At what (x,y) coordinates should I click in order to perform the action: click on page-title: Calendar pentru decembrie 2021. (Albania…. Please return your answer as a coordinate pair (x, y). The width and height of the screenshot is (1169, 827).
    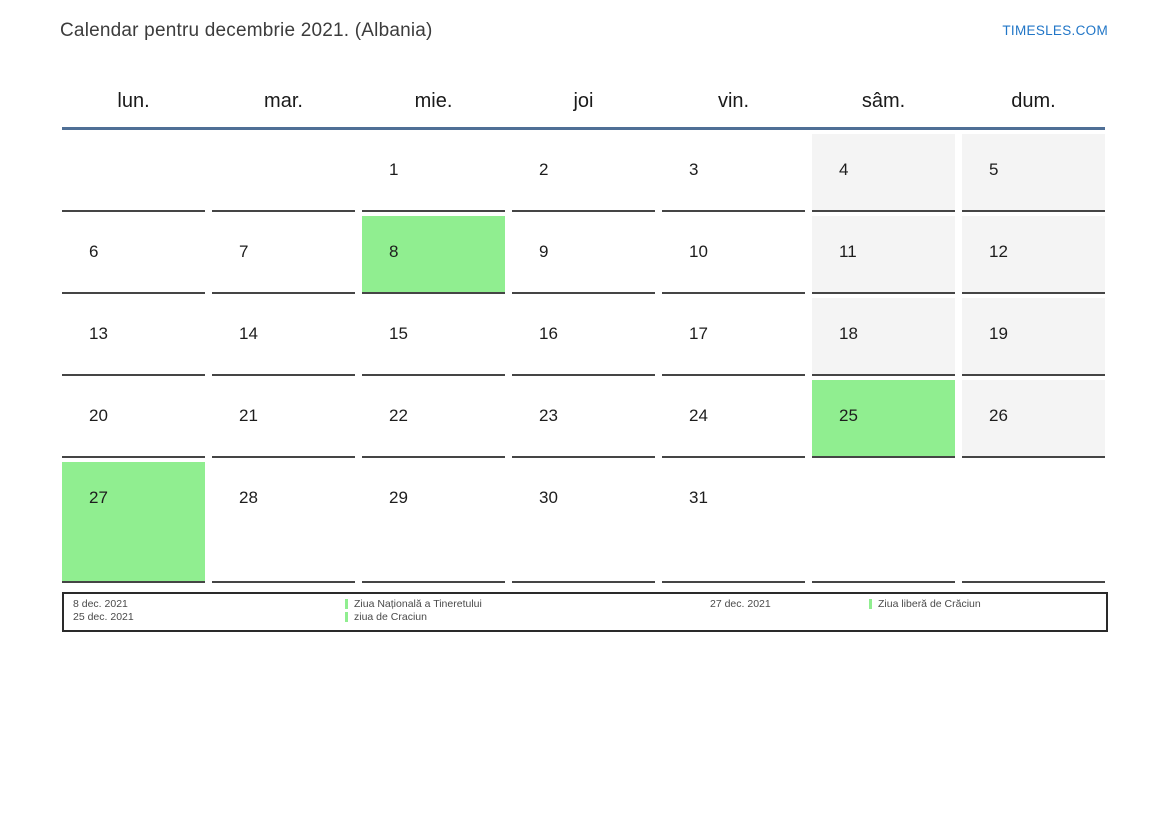
    Looking at the image, I should click on (246, 30).